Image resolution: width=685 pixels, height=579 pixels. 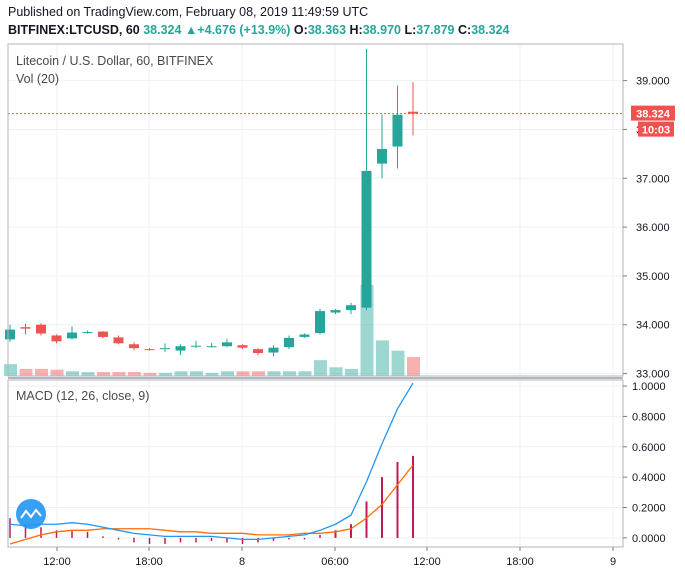 I want to click on logo-wave, so click(x=31, y=513).